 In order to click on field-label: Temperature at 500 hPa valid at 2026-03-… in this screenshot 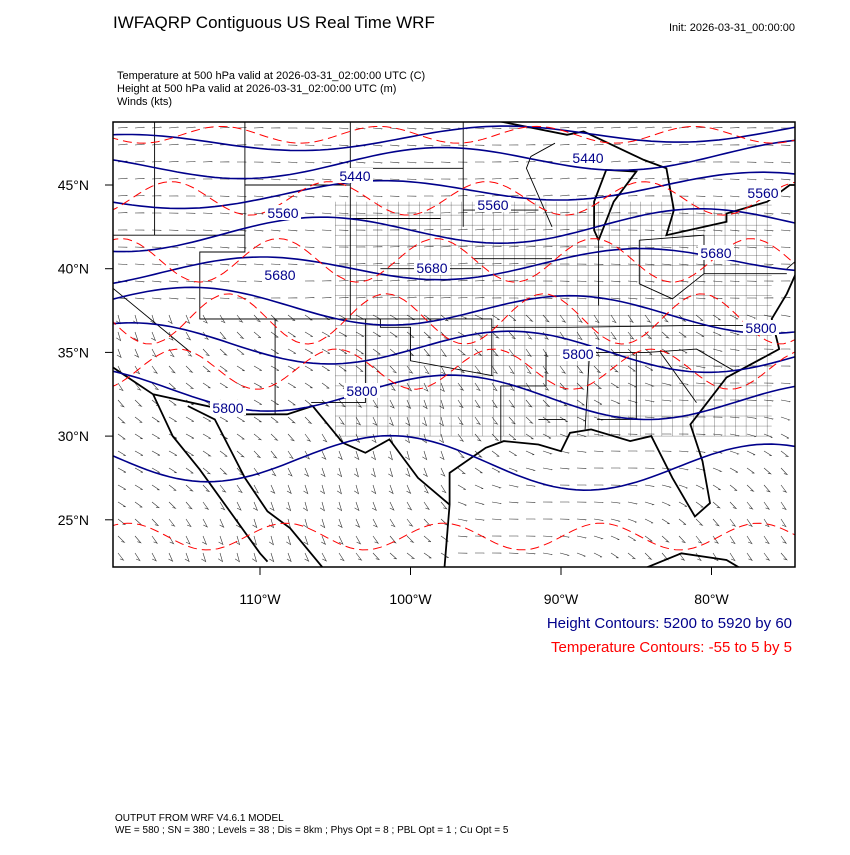, I will do `click(271, 76)`.